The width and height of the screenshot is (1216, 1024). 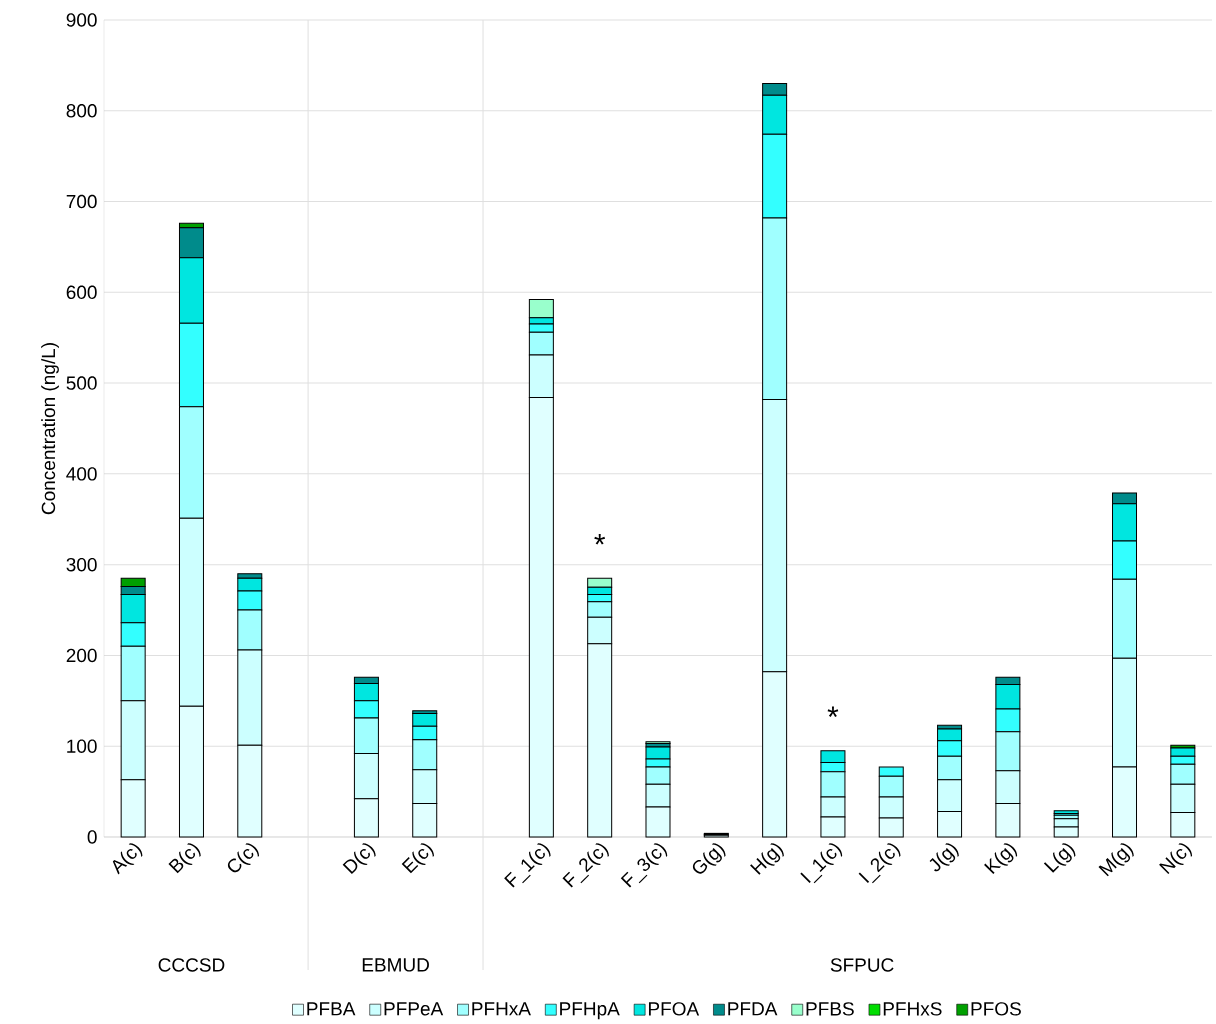 I want to click on legend-label: PFPeA, so click(x=414, y=1009).